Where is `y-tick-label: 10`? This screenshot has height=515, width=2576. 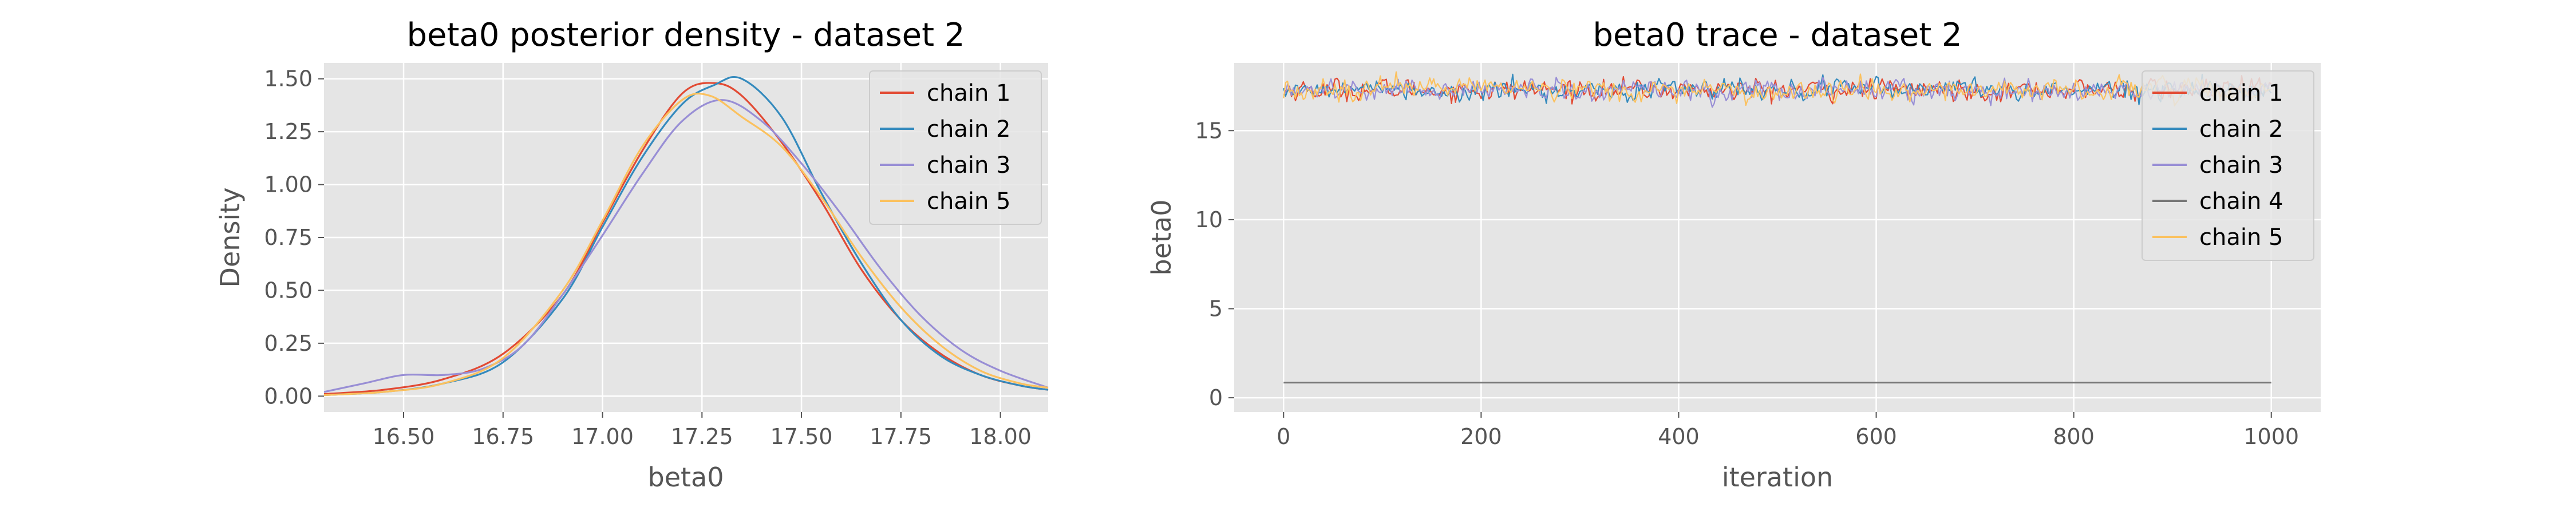 y-tick-label: 10 is located at coordinates (1209, 219).